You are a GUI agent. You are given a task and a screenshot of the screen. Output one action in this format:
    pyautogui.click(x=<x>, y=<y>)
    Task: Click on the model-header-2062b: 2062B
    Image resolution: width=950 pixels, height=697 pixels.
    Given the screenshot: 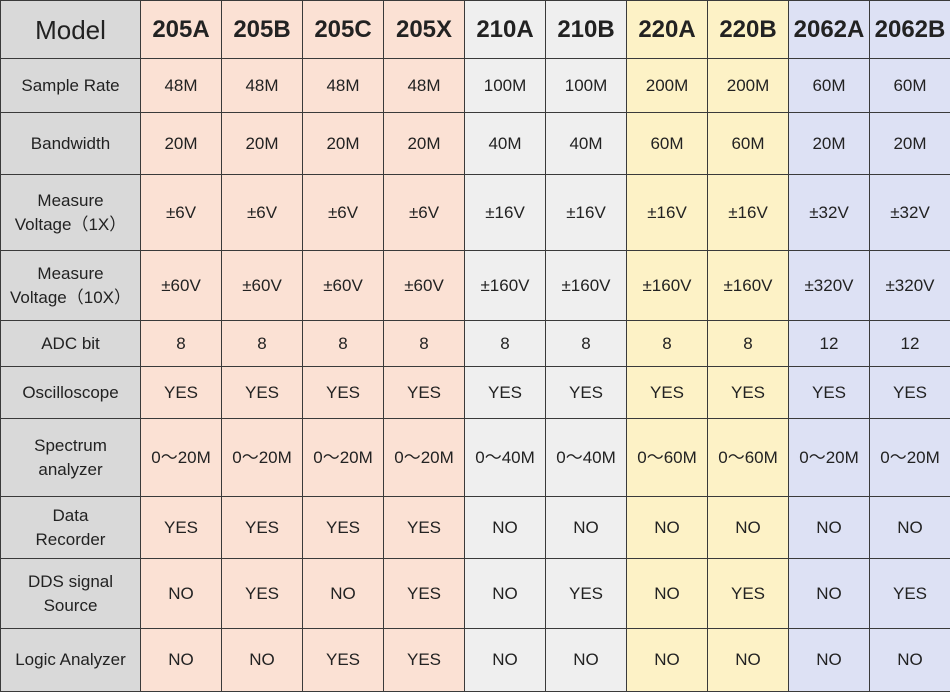 What is the action you would take?
    pyautogui.click(x=909, y=29)
    